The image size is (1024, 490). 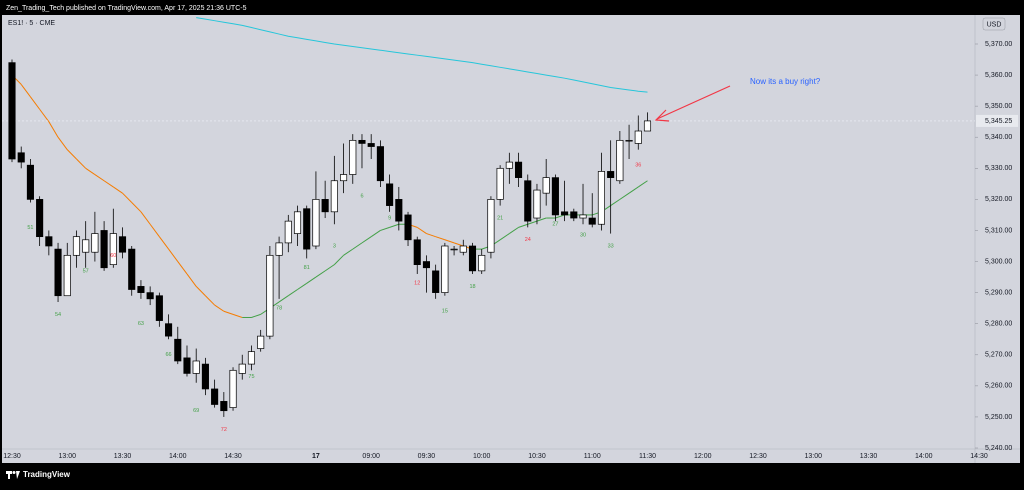 What do you see at coordinates (555, 225) in the screenshot?
I see `bar-count: 27` at bounding box center [555, 225].